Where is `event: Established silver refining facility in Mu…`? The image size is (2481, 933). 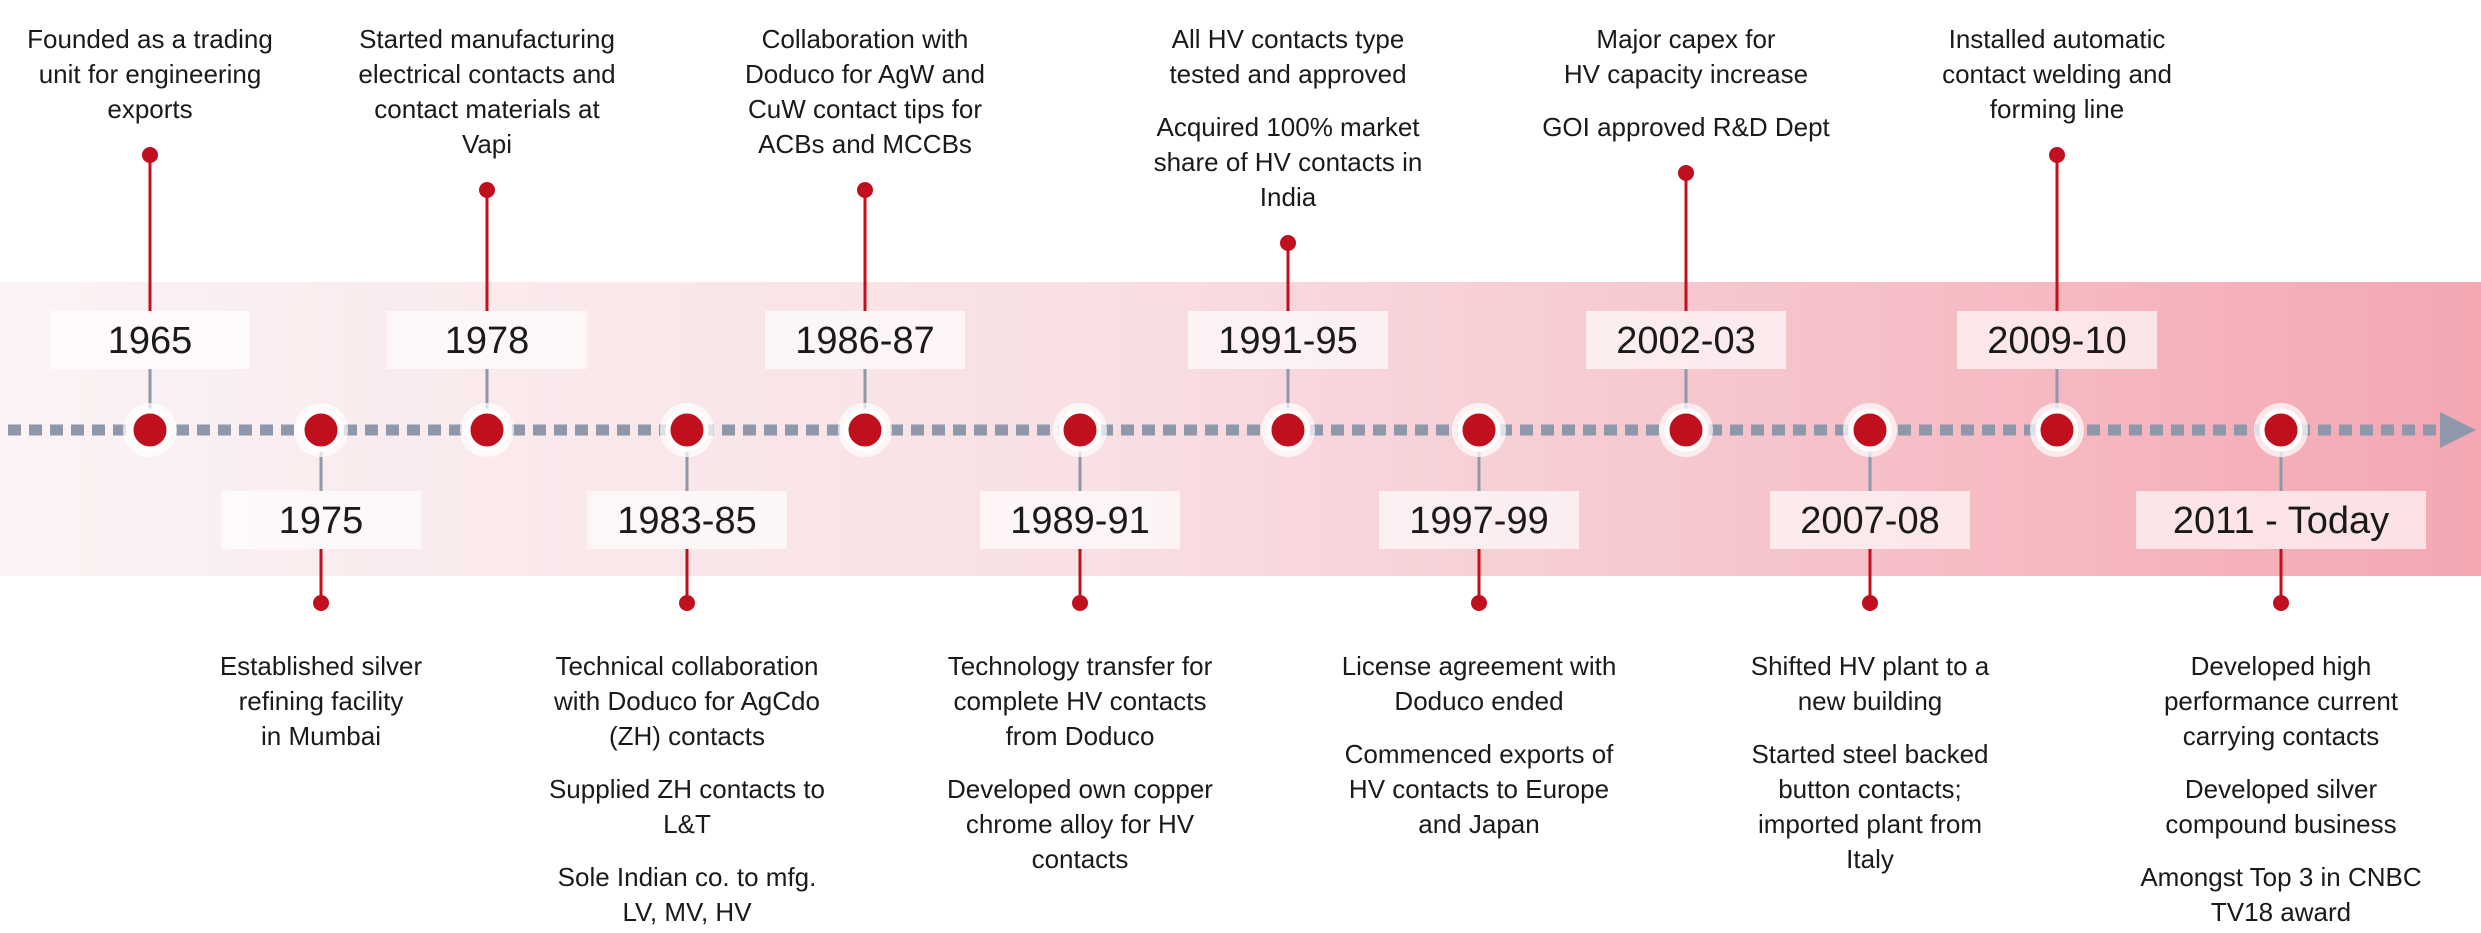
event: Established silver refining facility in Mu… is located at coordinates (321, 577).